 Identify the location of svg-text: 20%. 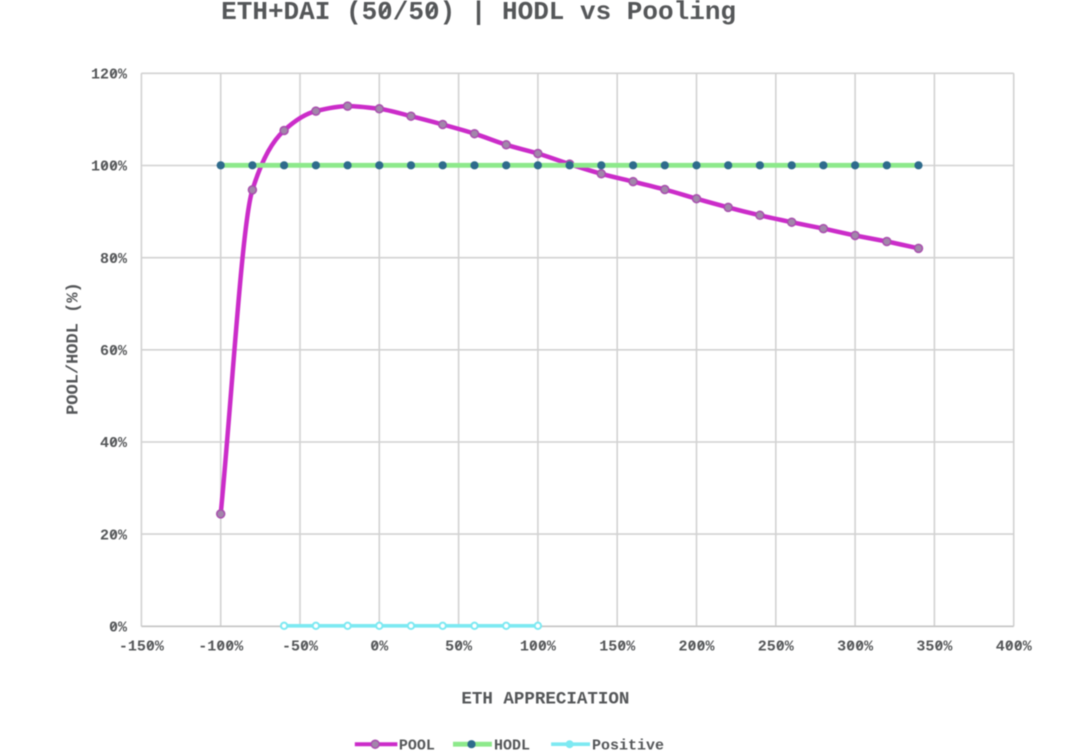
(114, 535).